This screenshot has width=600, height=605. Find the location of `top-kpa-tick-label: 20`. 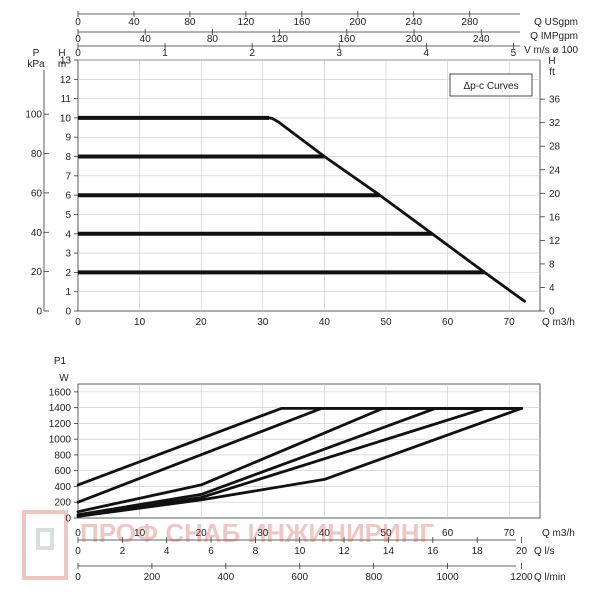

top-kpa-tick-label: 20 is located at coordinates (37, 272).